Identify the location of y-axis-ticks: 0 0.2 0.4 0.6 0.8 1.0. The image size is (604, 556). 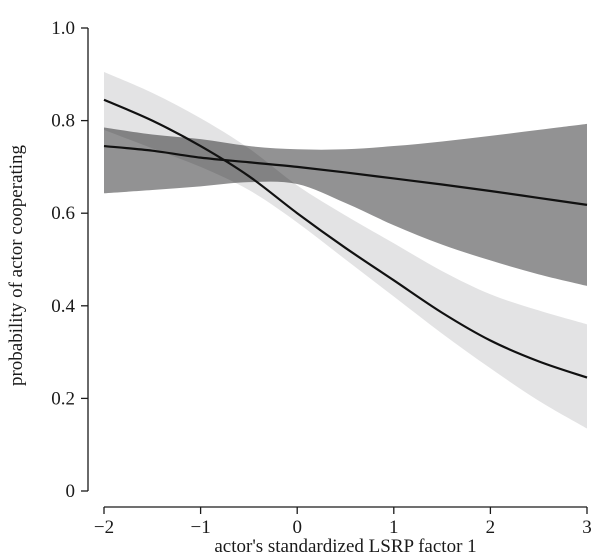
(69, 260).